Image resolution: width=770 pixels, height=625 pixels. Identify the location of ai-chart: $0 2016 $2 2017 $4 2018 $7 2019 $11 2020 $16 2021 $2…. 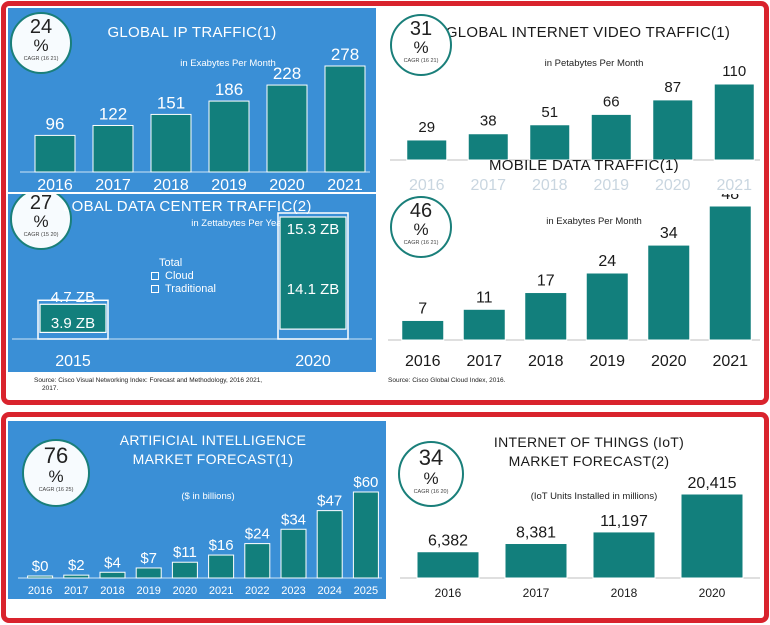
(200, 535).